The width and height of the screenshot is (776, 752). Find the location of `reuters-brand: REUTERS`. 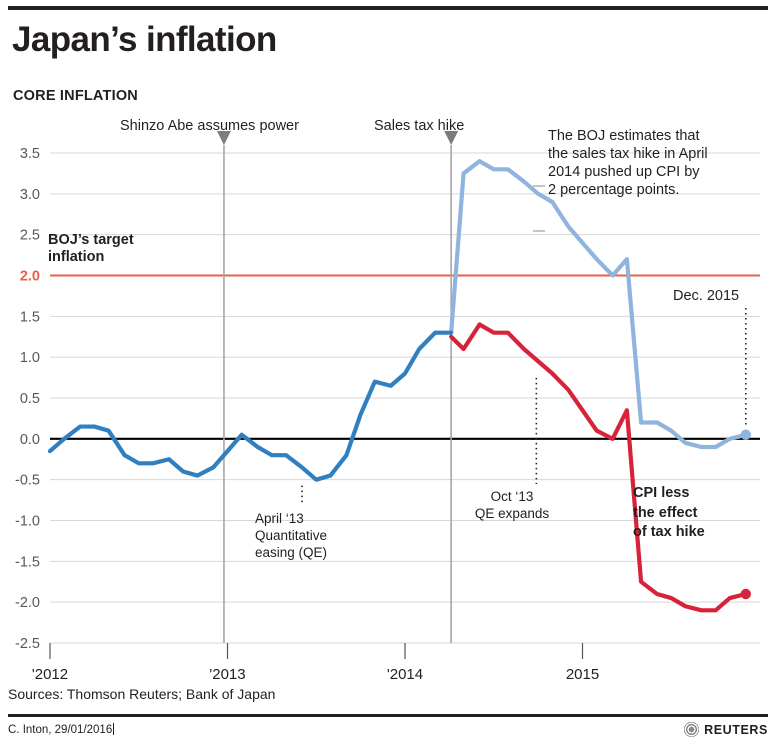

reuters-brand: REUTERS is located at coordinates (726, 729).